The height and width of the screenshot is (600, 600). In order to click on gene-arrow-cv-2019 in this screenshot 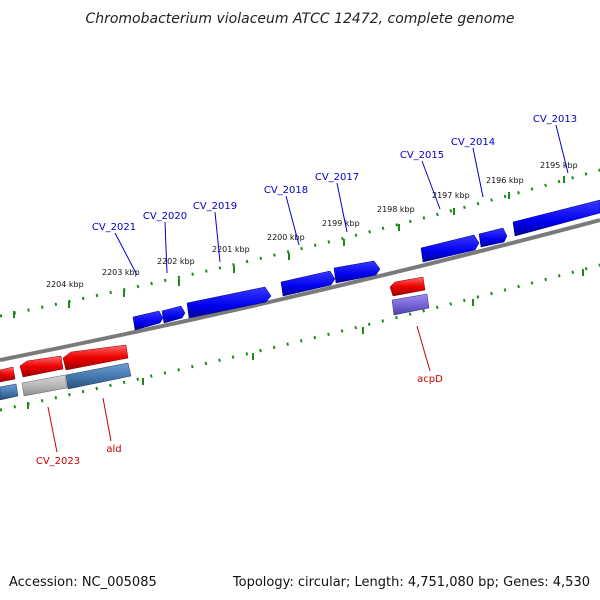, I will do `click(229, 302)`.